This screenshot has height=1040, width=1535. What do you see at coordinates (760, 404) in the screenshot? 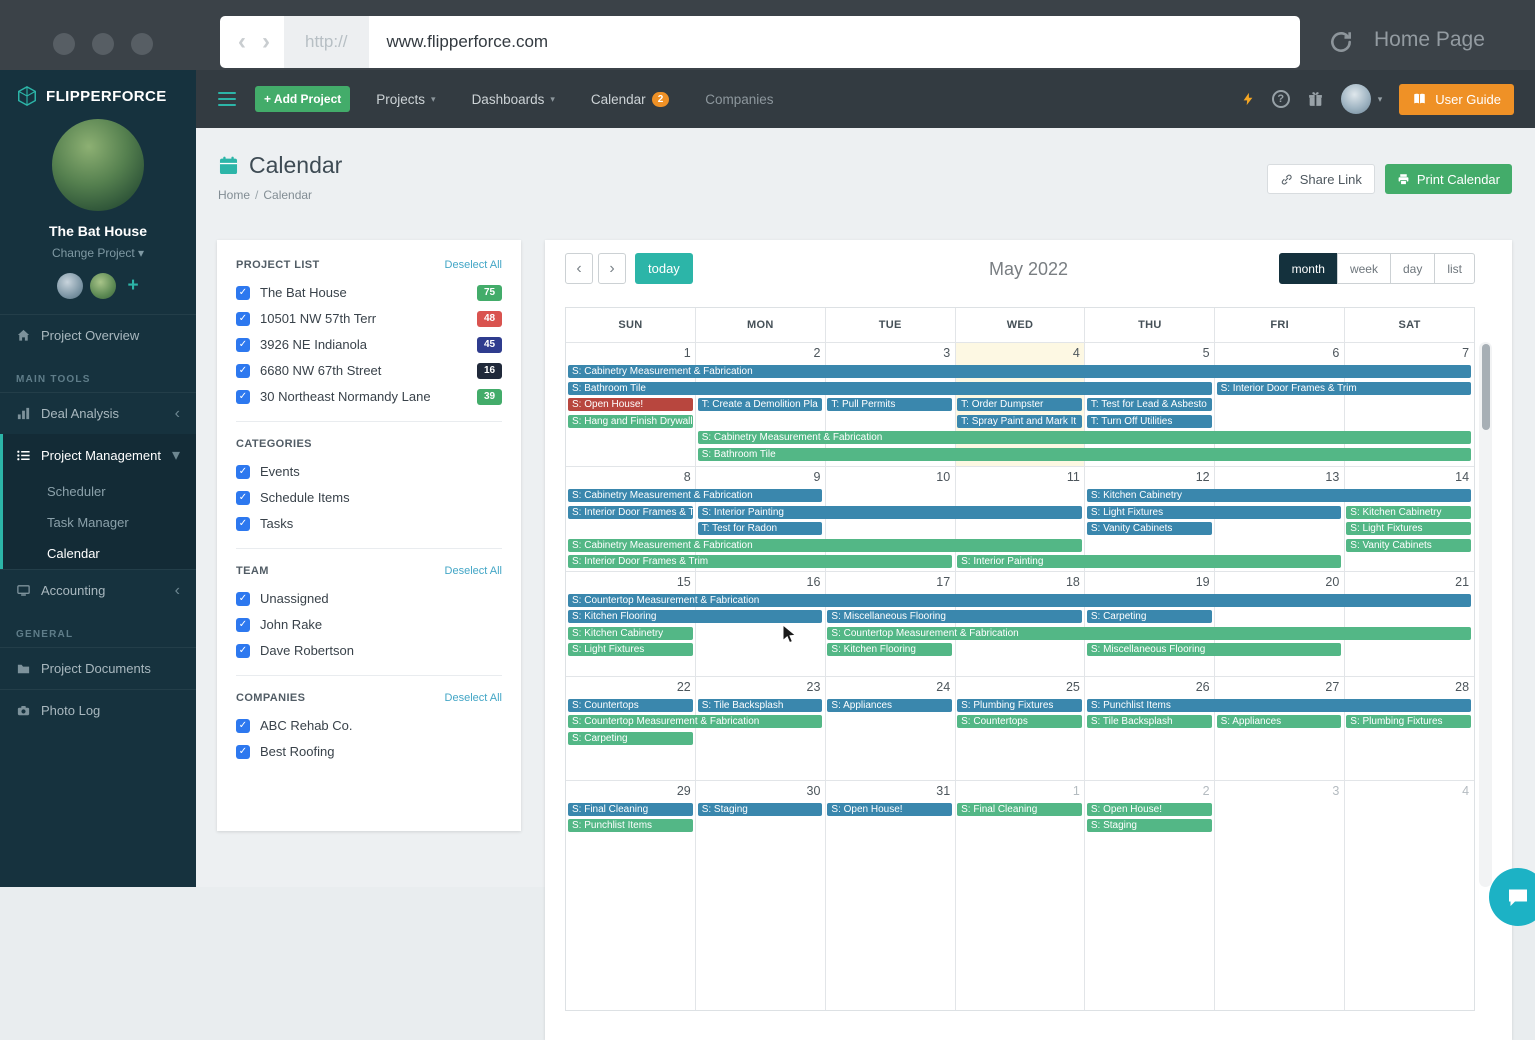
I see `calendar-event: T: Create a Demolition Pla` at bounding box center [760, 404].